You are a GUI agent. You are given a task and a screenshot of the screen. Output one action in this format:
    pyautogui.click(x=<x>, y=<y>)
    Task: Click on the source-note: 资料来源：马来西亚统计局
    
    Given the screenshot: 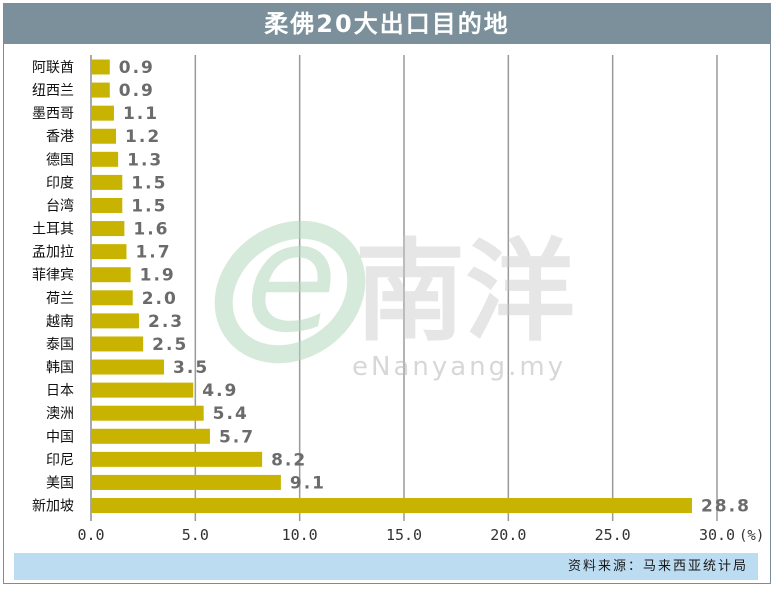 What is the action you would take?
    pyautogui.click(x=657, y=566)
    